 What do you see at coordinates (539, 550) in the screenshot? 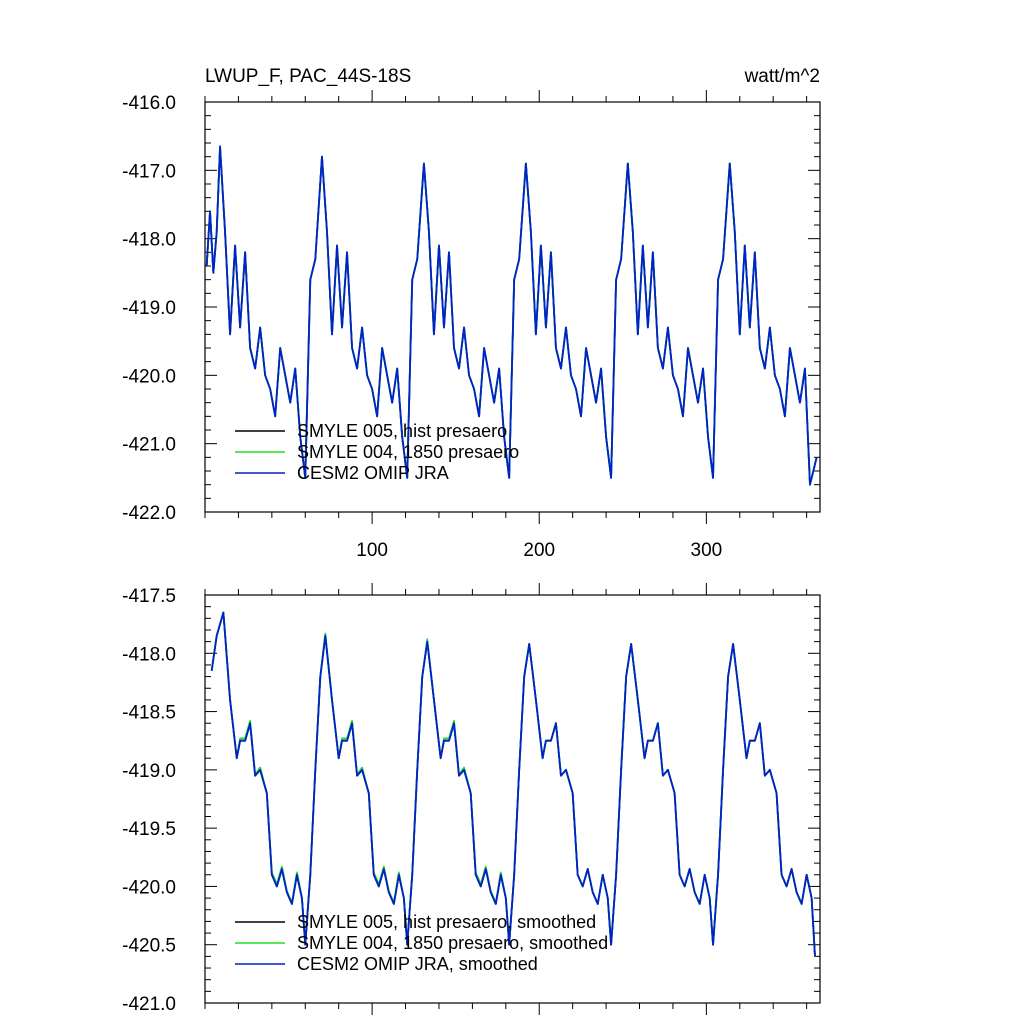
I see `x-tick-label: 200` at bounding box center [539, 550].